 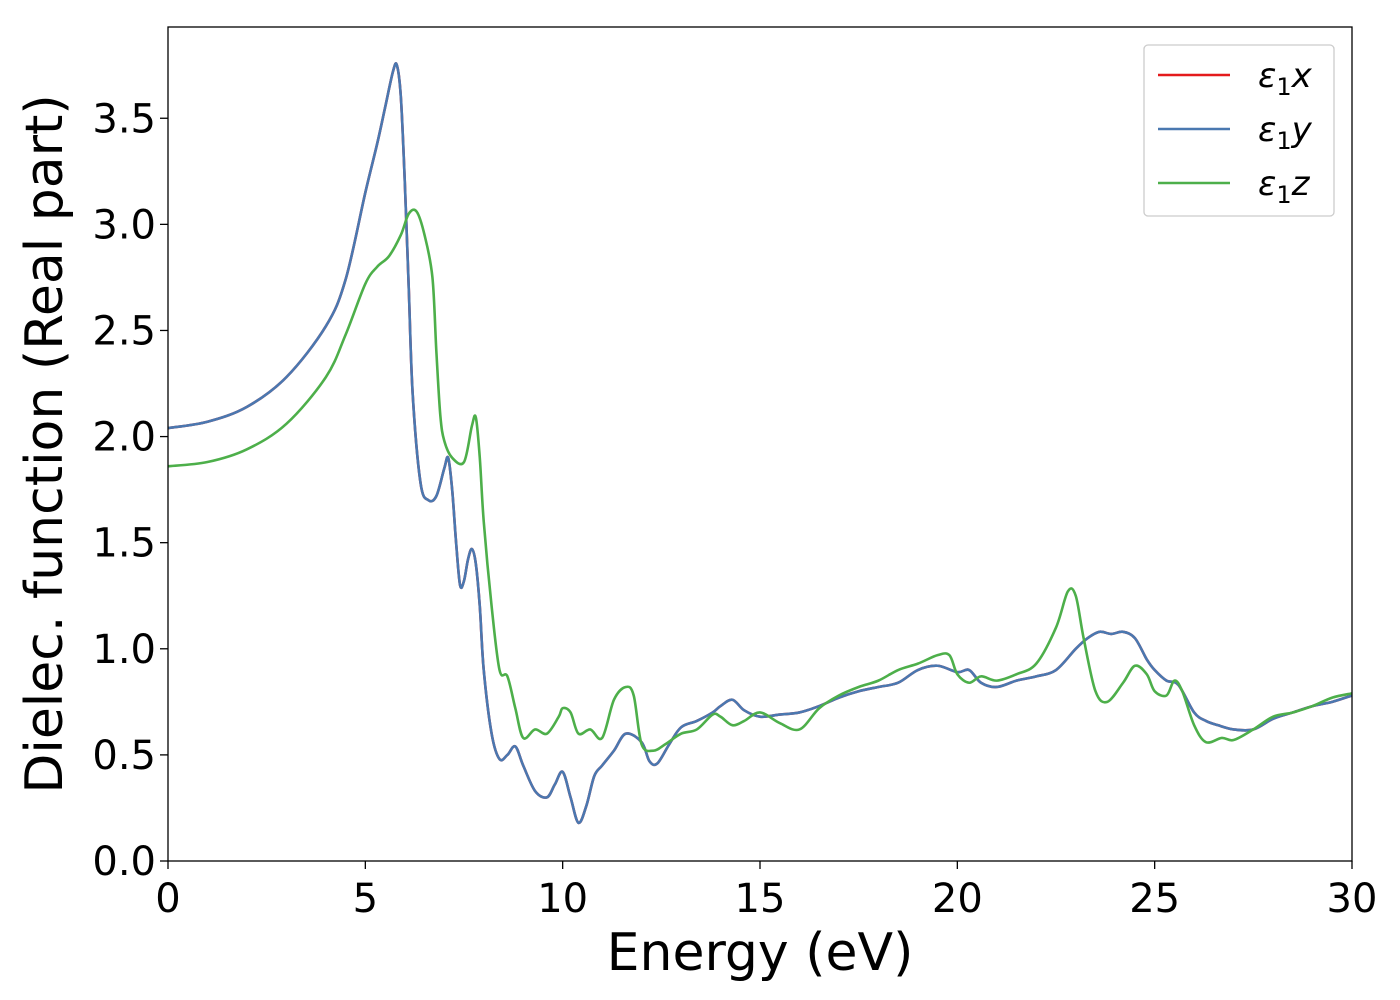 I want to click on y-tick-label: 2.0, so click(x=124, y=438).